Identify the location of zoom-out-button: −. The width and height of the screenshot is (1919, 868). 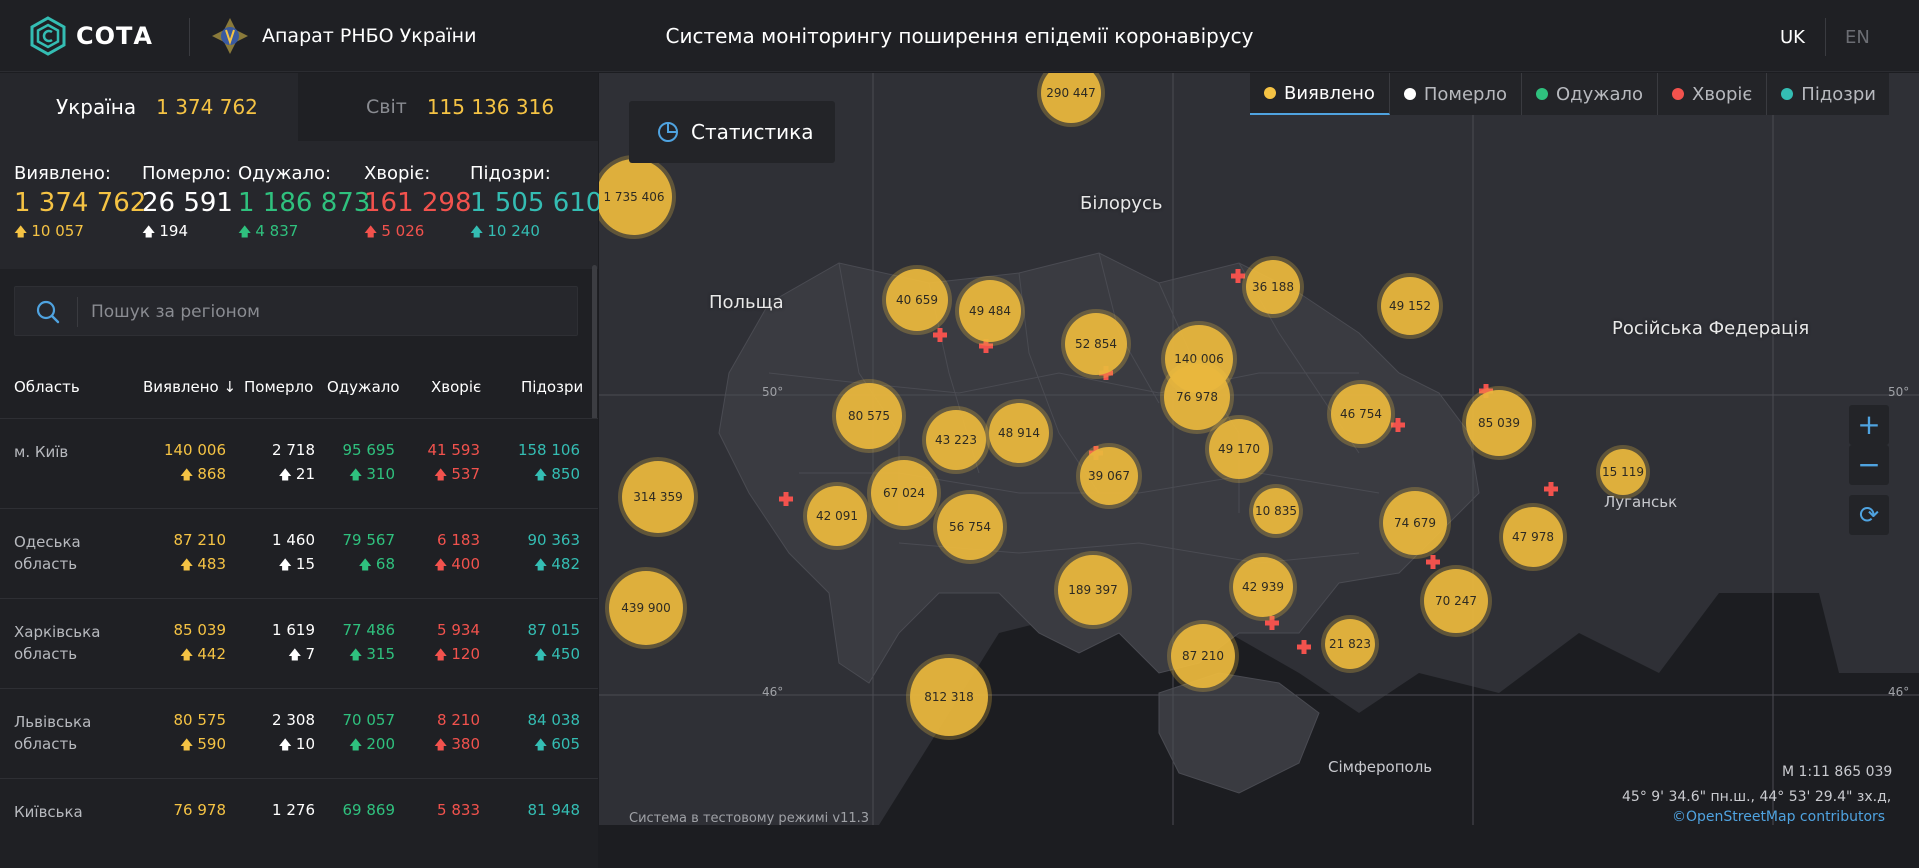
(1869, 465).